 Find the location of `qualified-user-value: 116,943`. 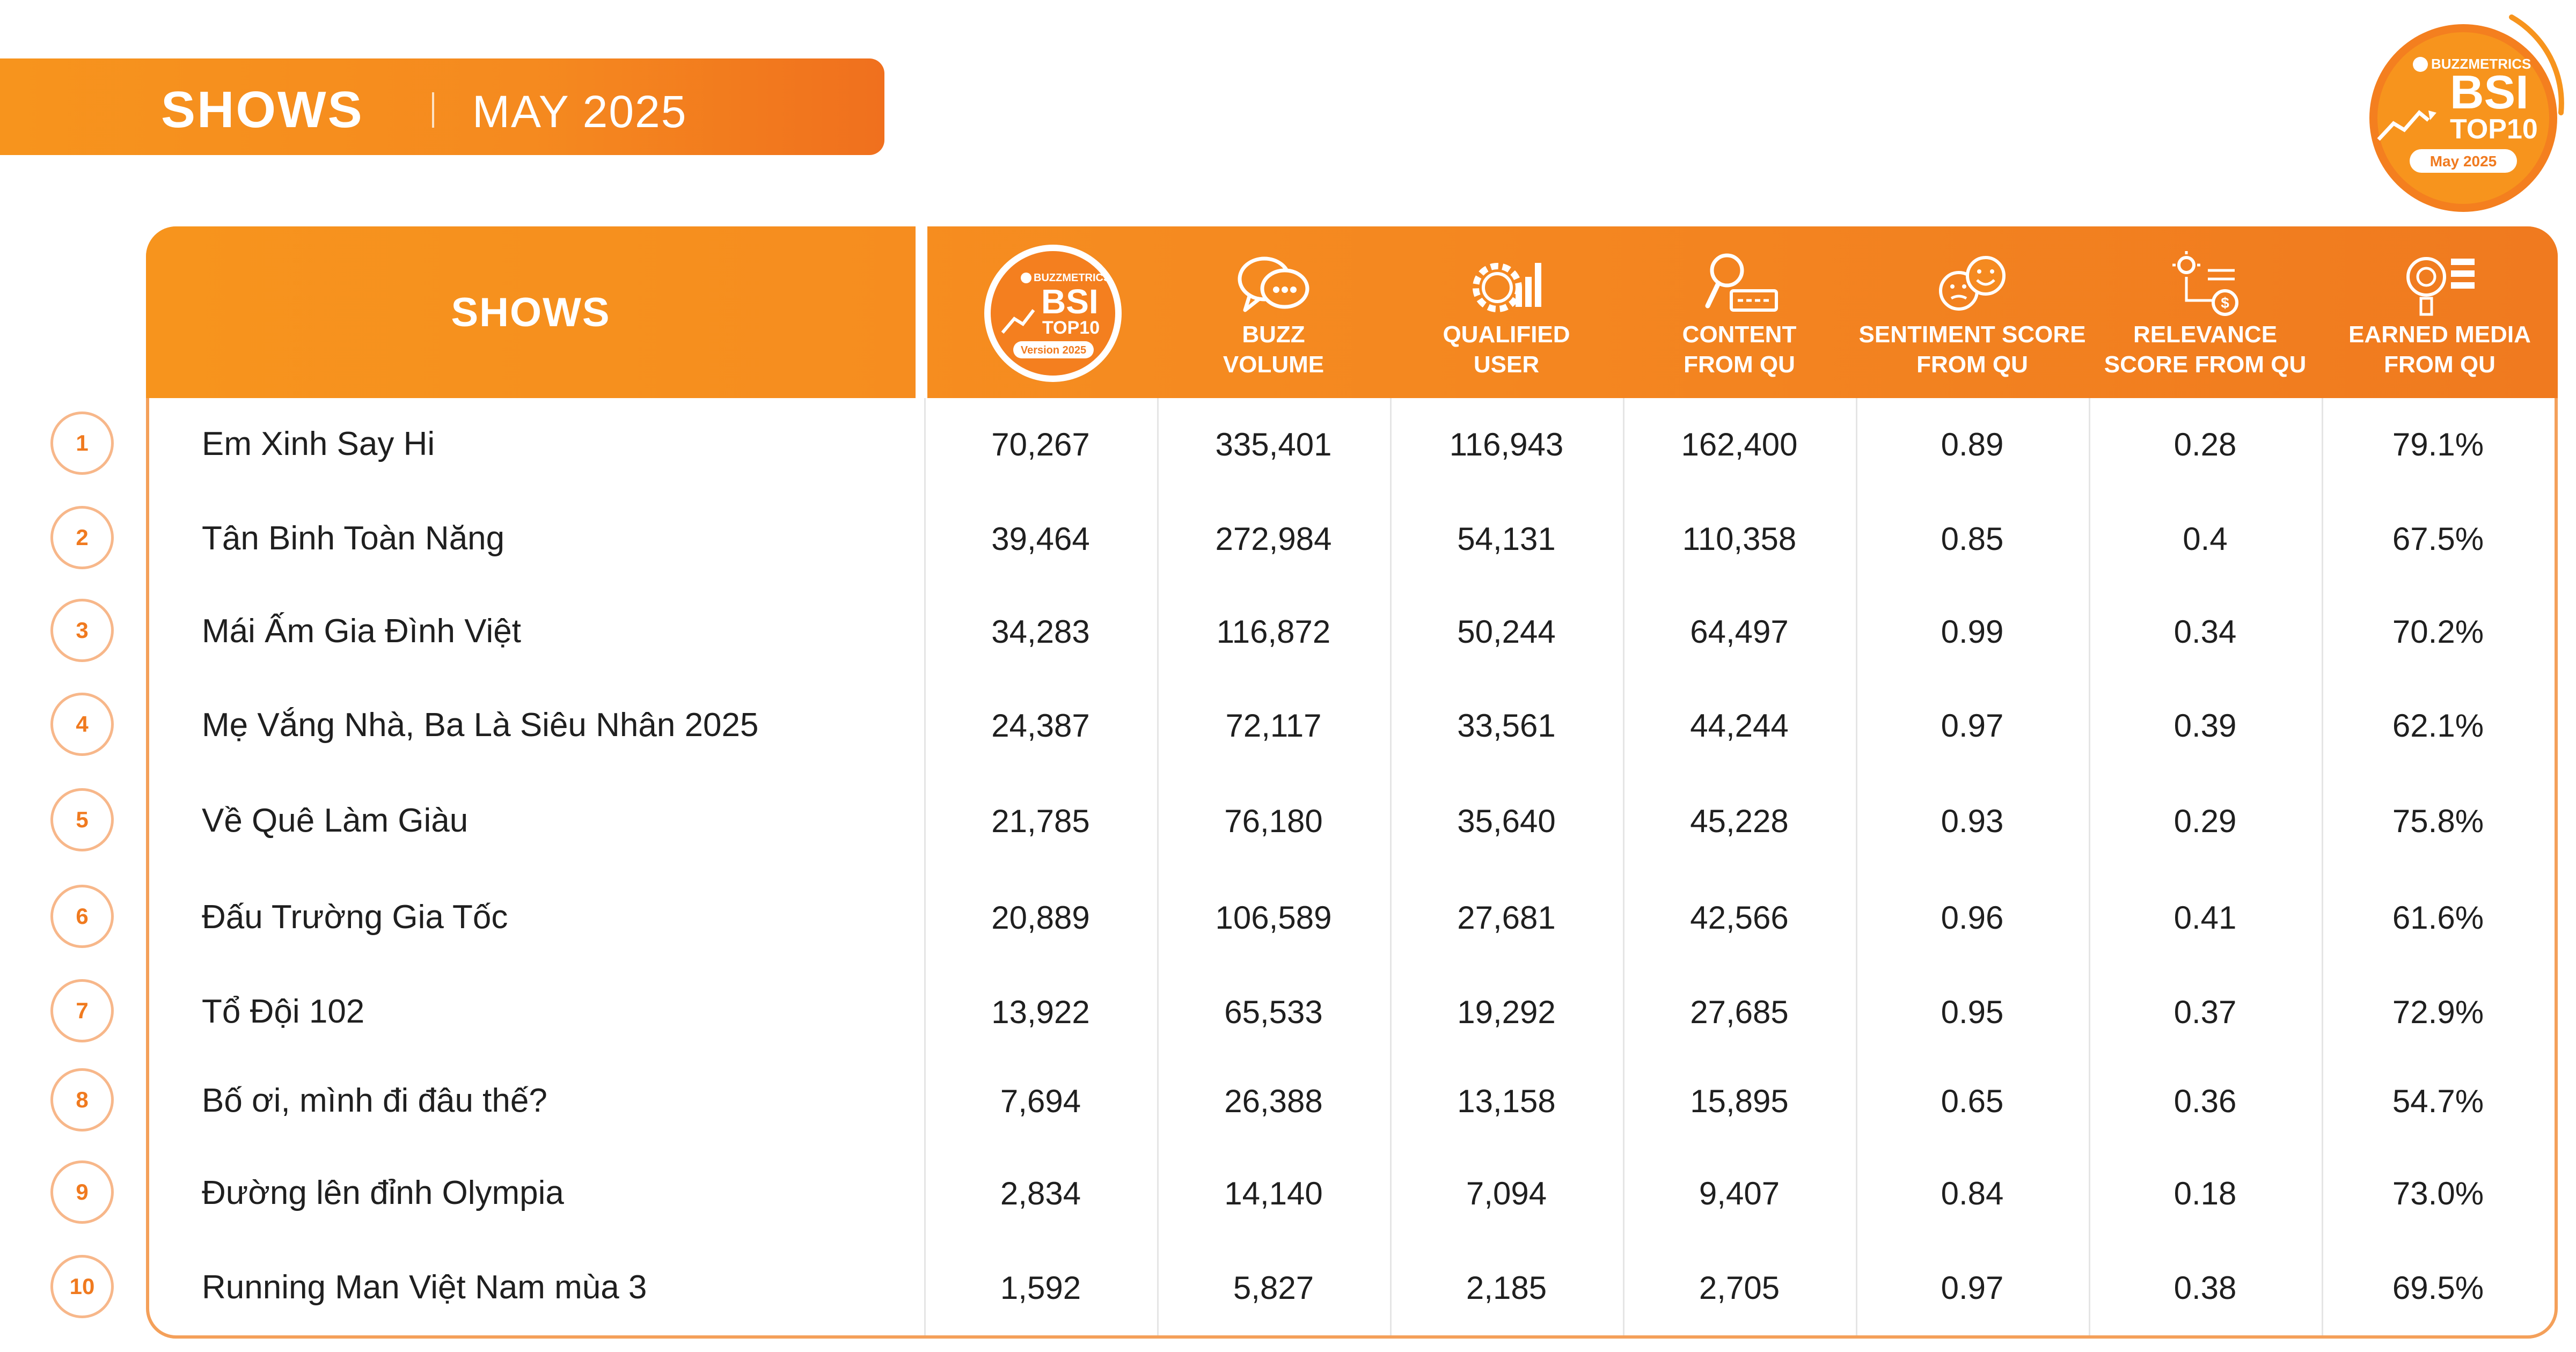

qualified-user-value: 116,943 is located at coordinates (1506, 444).